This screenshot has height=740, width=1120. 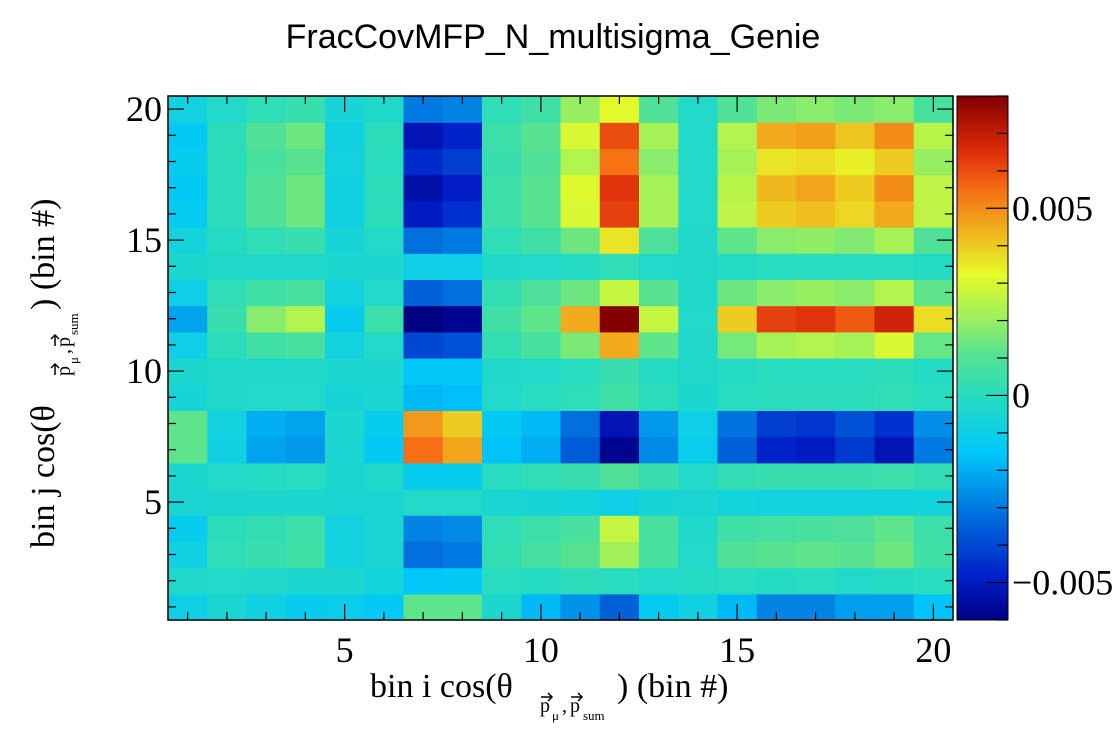 What do you see at coordinates (564, 706) in the screenshot?
I see `x-axis-label-comma: ,` at bounding box center [564, 706].